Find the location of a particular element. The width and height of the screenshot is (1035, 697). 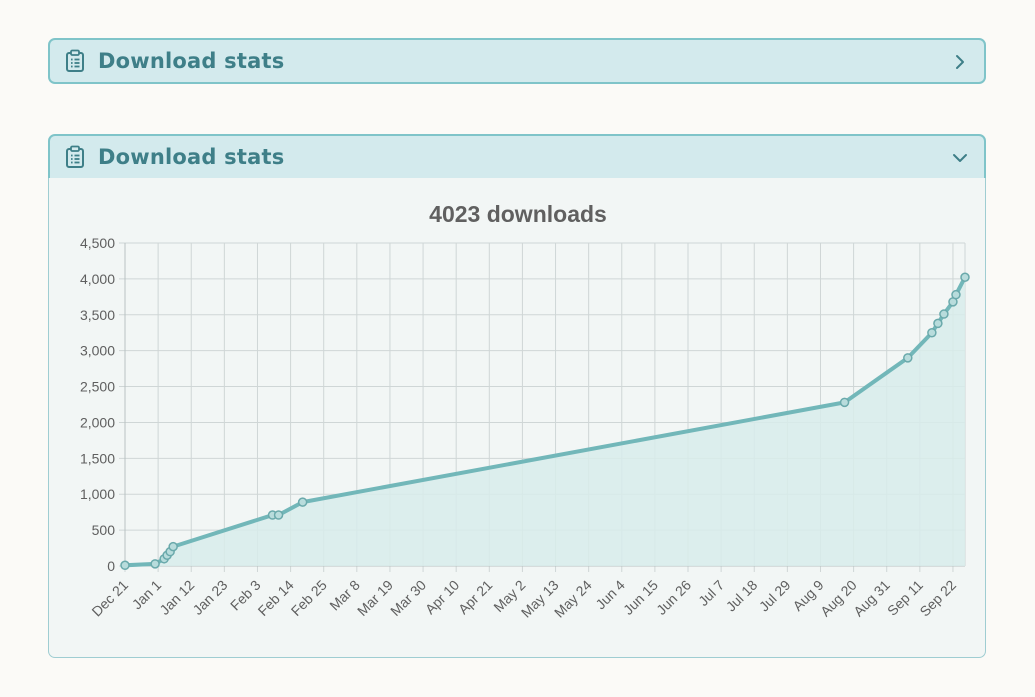

chevron-right-icon is located at coordinates (960, 62).